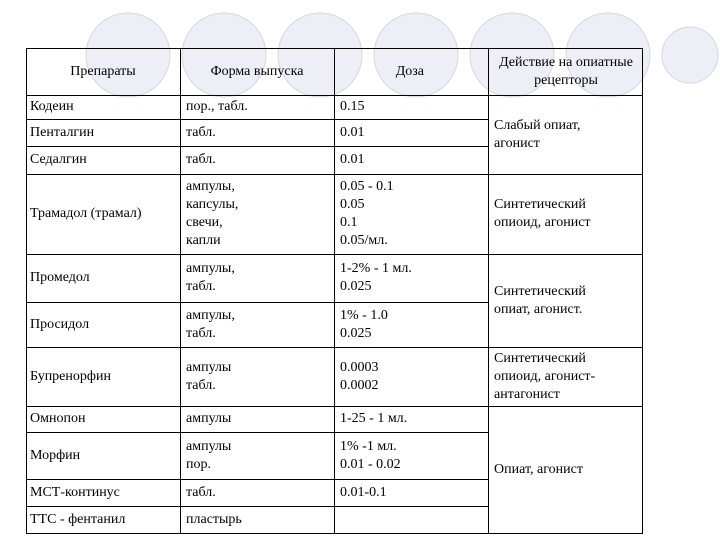 The height and width of the screenshot is (540, 720). I want to click on drug-cell: Бупренорфин, so click(70, 376).